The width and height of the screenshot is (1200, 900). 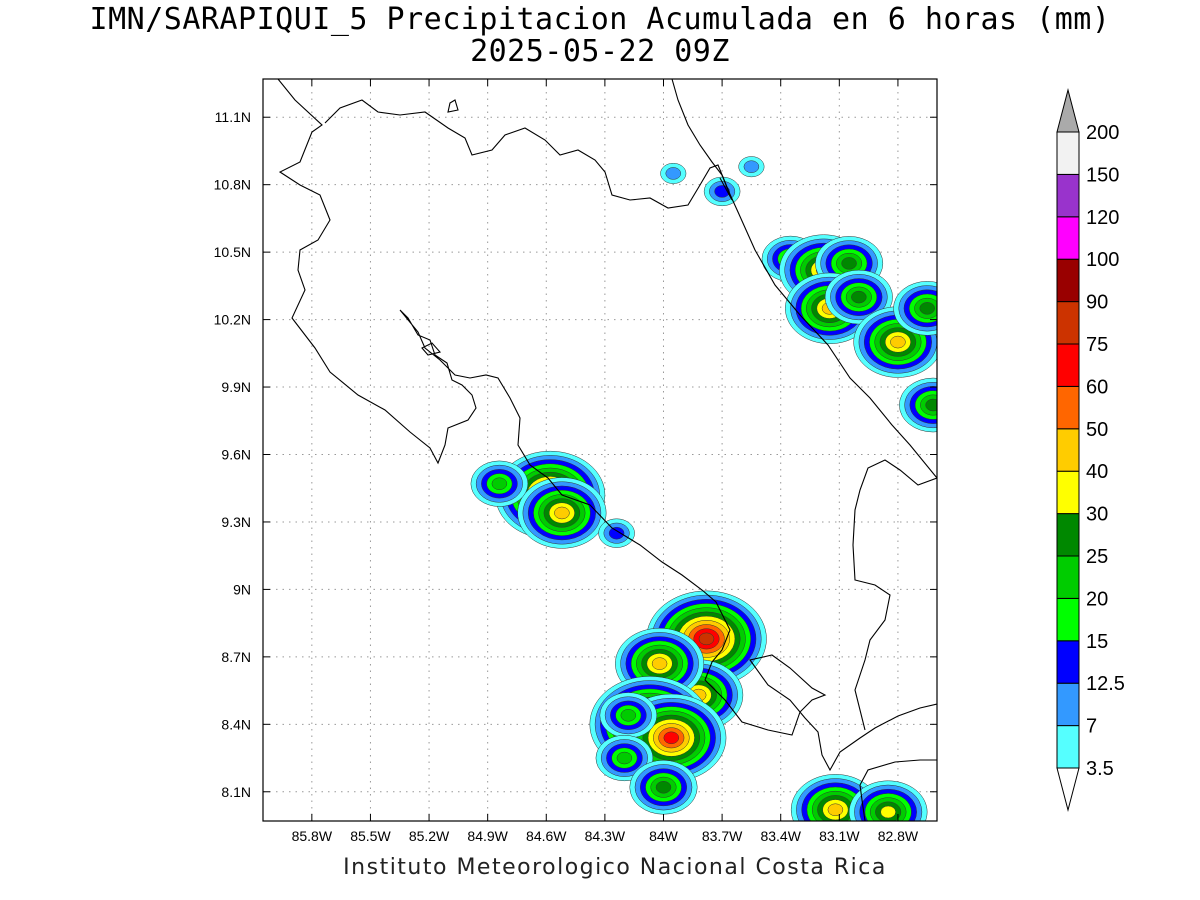 I want to click on lat-tick-label: 9.9N, so click(x=236, y=387).